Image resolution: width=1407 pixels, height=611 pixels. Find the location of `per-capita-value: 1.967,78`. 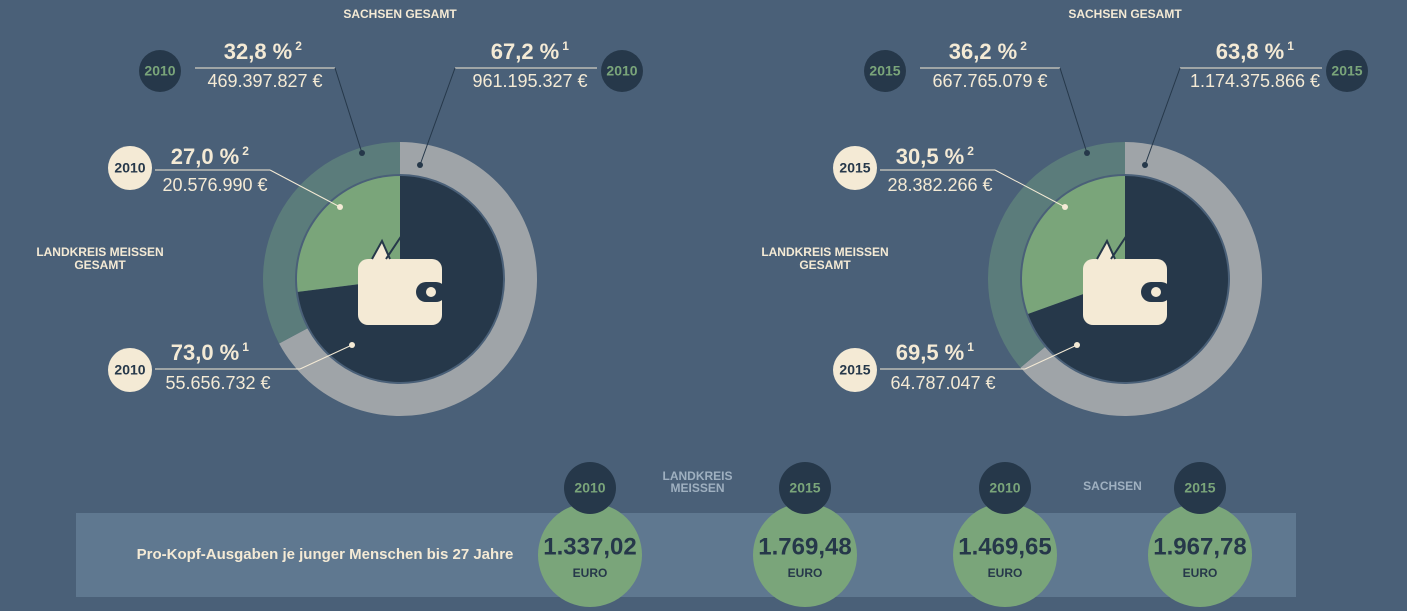

per-capita-value: 1.967,78 is located at coordinates (1199, 546).